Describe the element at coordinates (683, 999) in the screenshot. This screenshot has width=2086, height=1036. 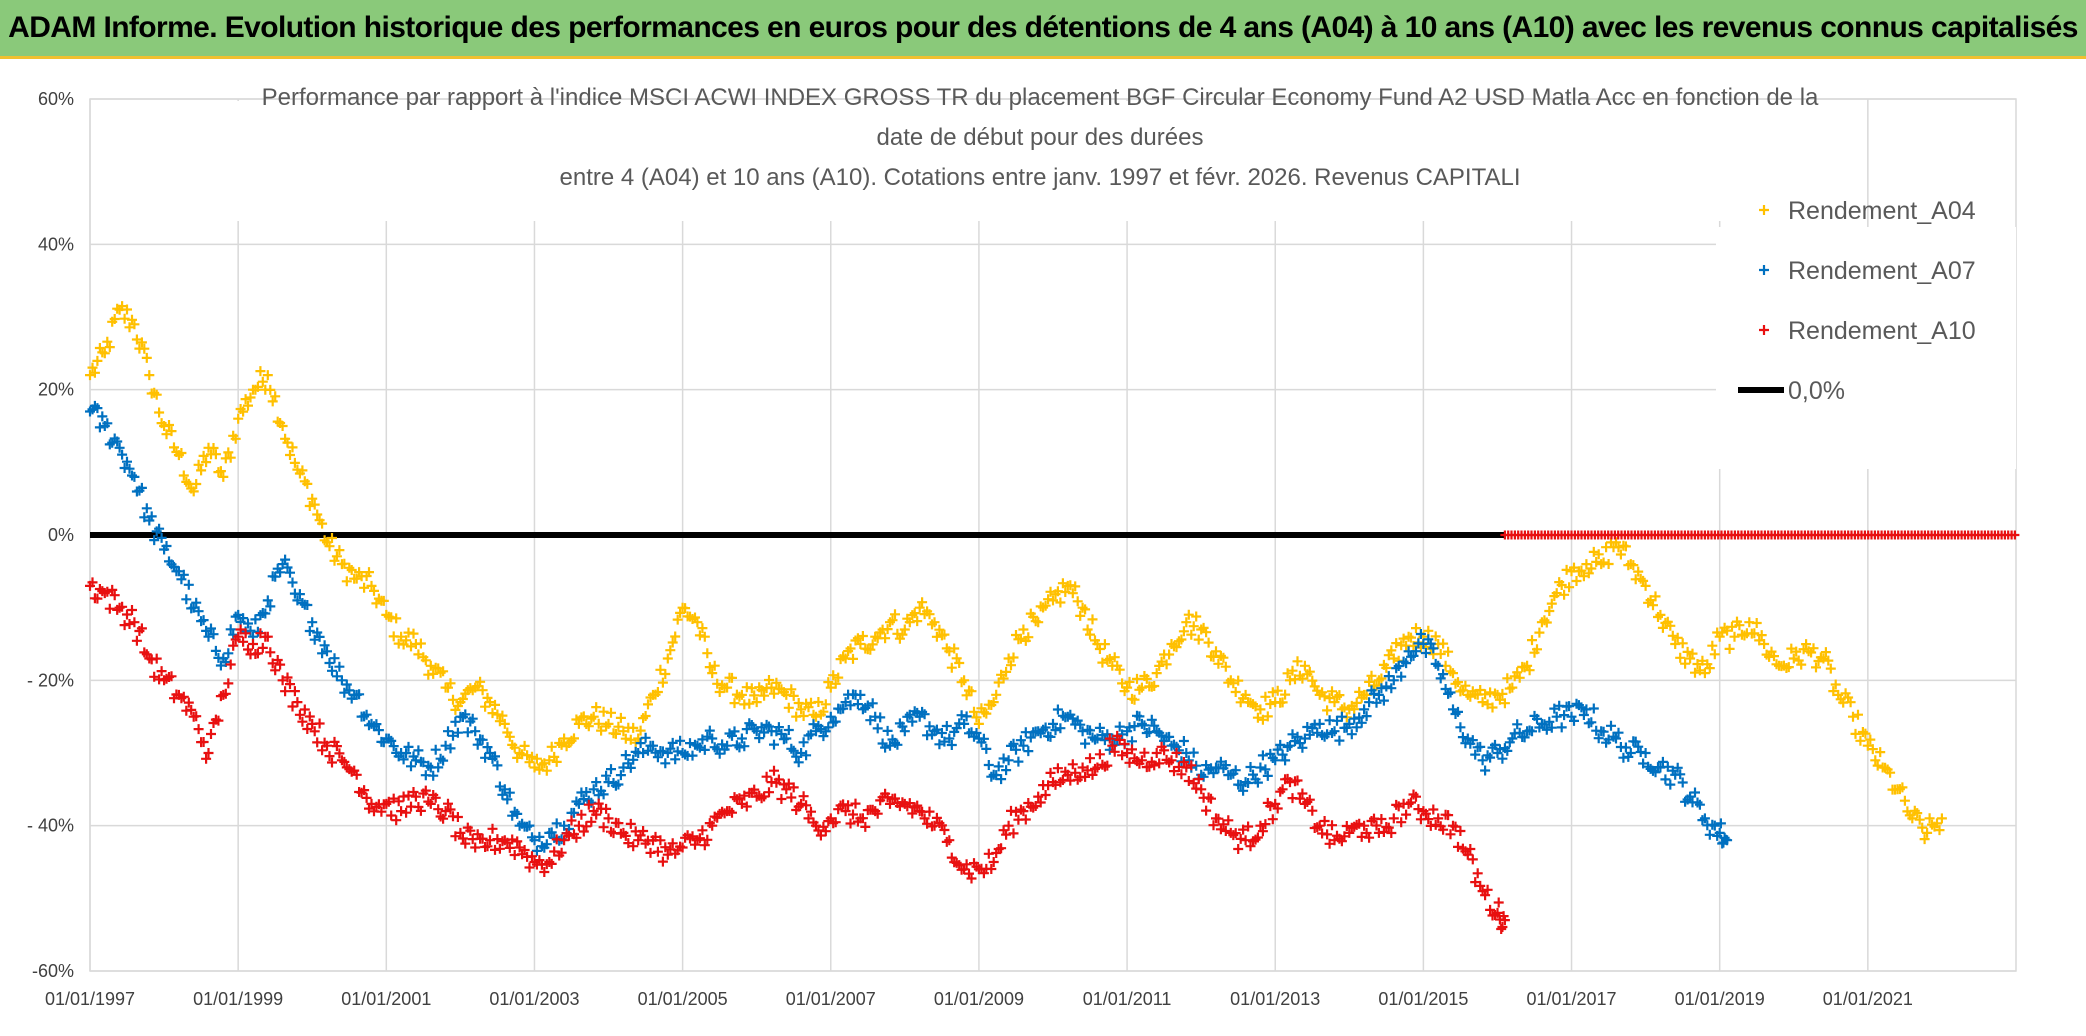
I see `x-tick-label: 01/01/2005` at that location.